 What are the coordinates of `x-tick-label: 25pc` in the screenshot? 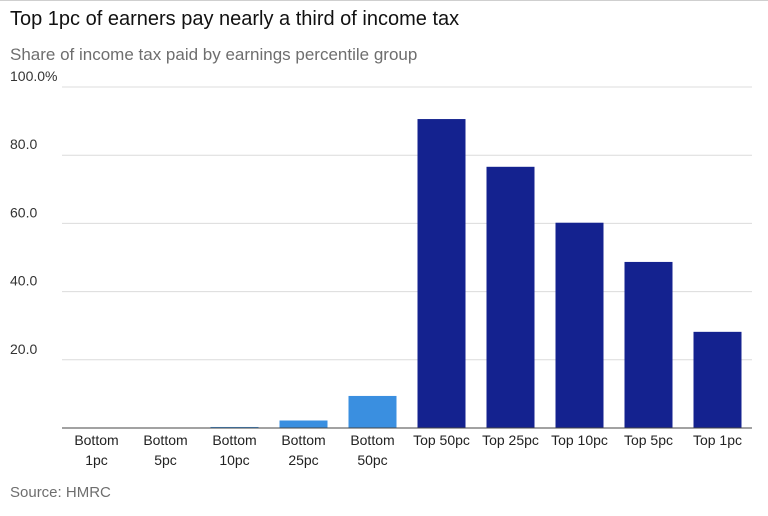 It's located at (303, 460).